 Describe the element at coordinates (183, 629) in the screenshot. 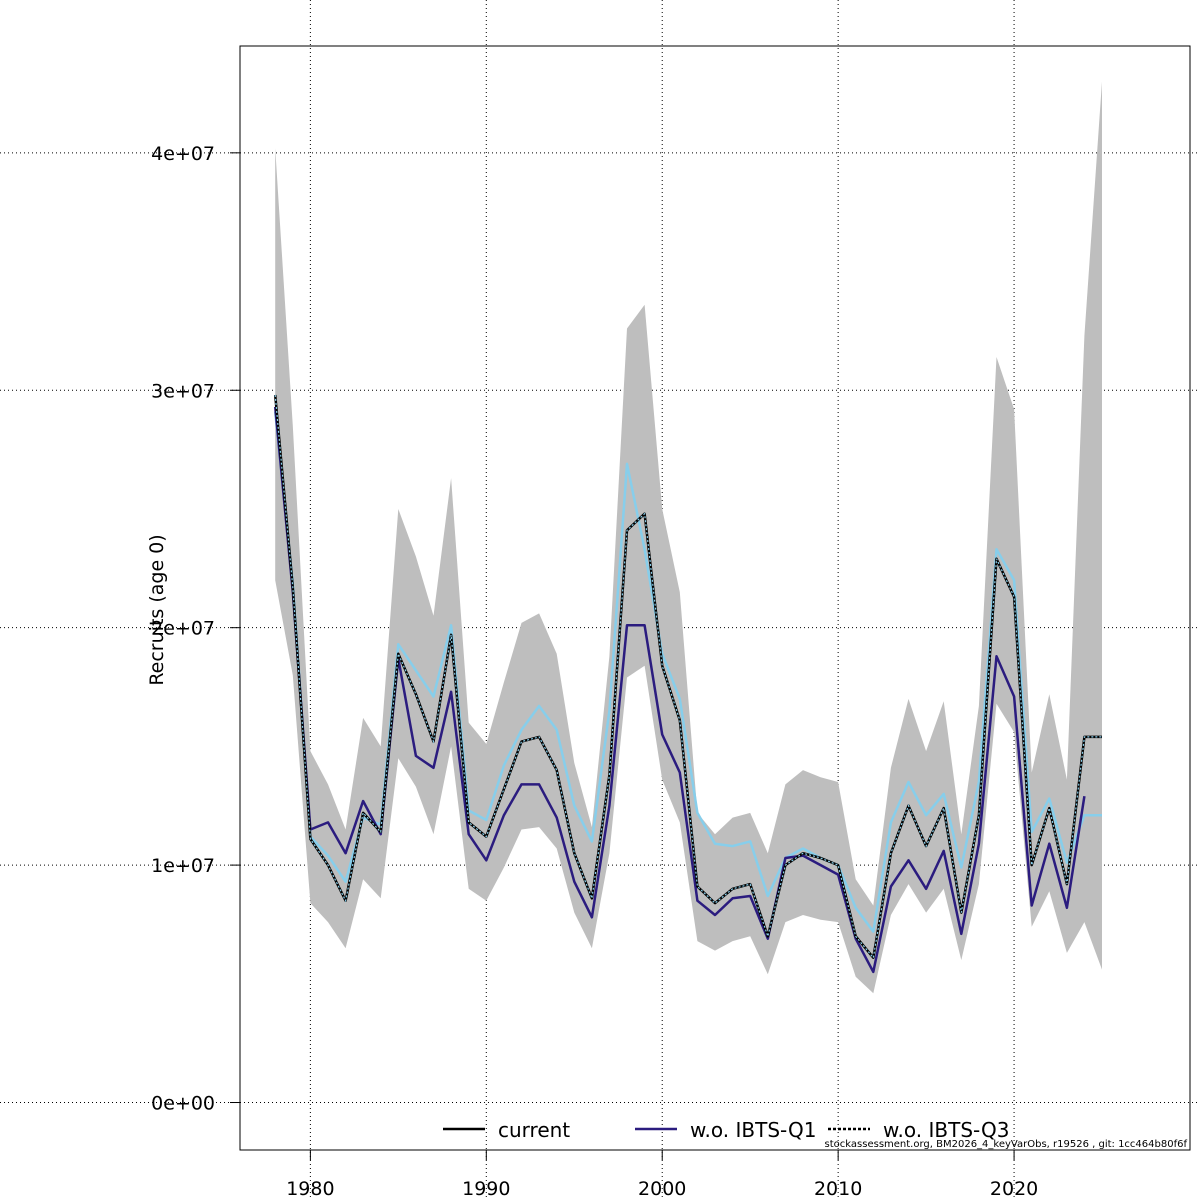

I see `y-tick-label: 2e+07` at that location.